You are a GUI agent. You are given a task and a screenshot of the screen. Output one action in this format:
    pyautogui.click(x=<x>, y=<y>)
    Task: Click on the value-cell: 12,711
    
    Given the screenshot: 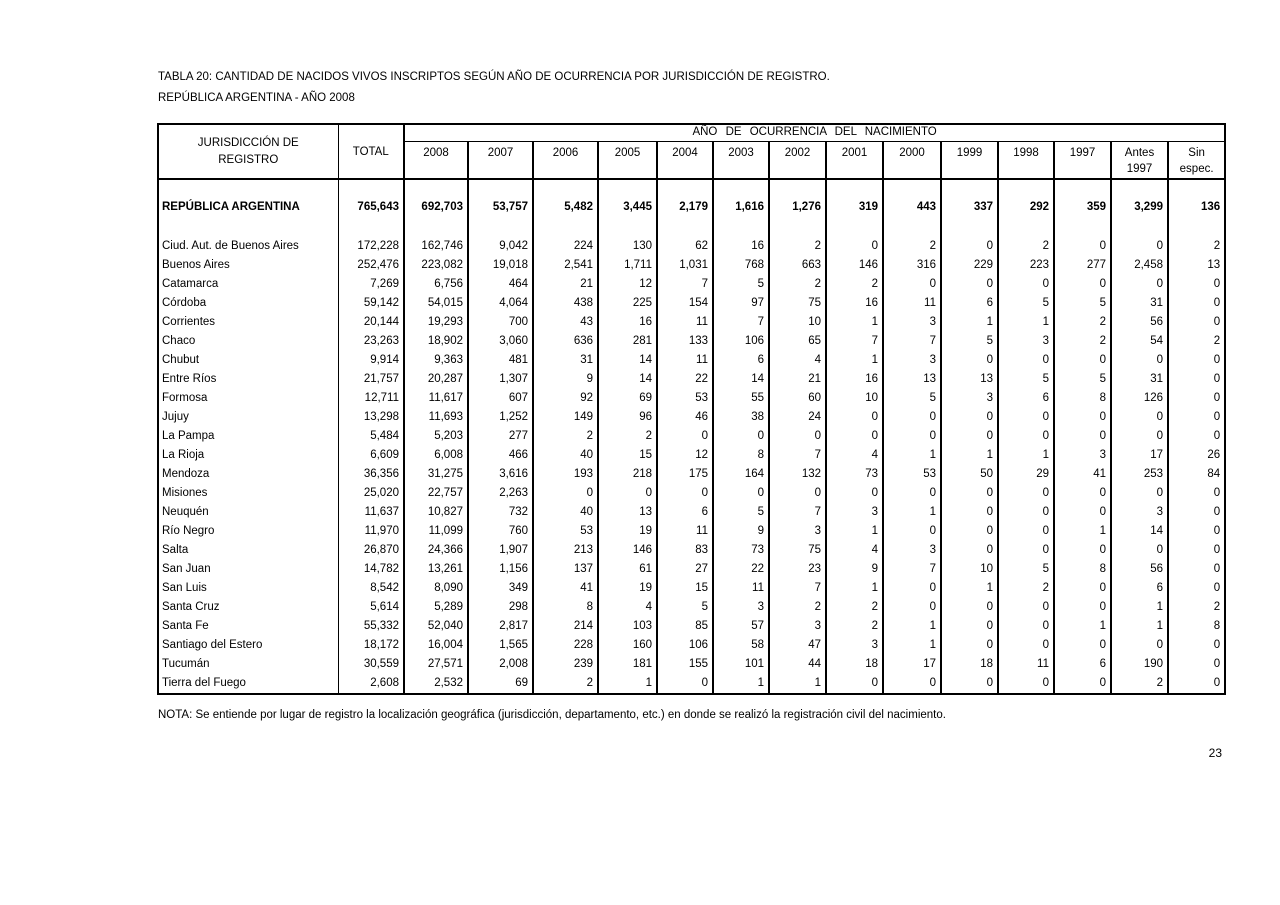 What is the action you would take?
    pyautogui.click(x=370, y=398)
    